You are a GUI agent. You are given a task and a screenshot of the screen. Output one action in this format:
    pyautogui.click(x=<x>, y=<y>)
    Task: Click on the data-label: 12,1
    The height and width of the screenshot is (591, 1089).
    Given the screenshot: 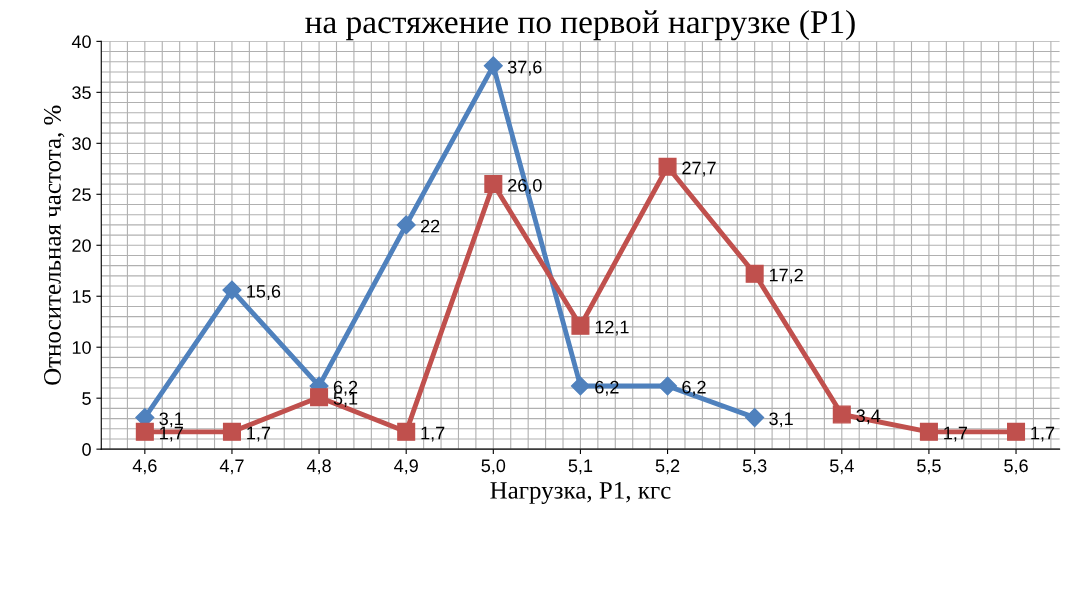 What is the action you would take?
    pyautogui.click(x=612, y=328)
    